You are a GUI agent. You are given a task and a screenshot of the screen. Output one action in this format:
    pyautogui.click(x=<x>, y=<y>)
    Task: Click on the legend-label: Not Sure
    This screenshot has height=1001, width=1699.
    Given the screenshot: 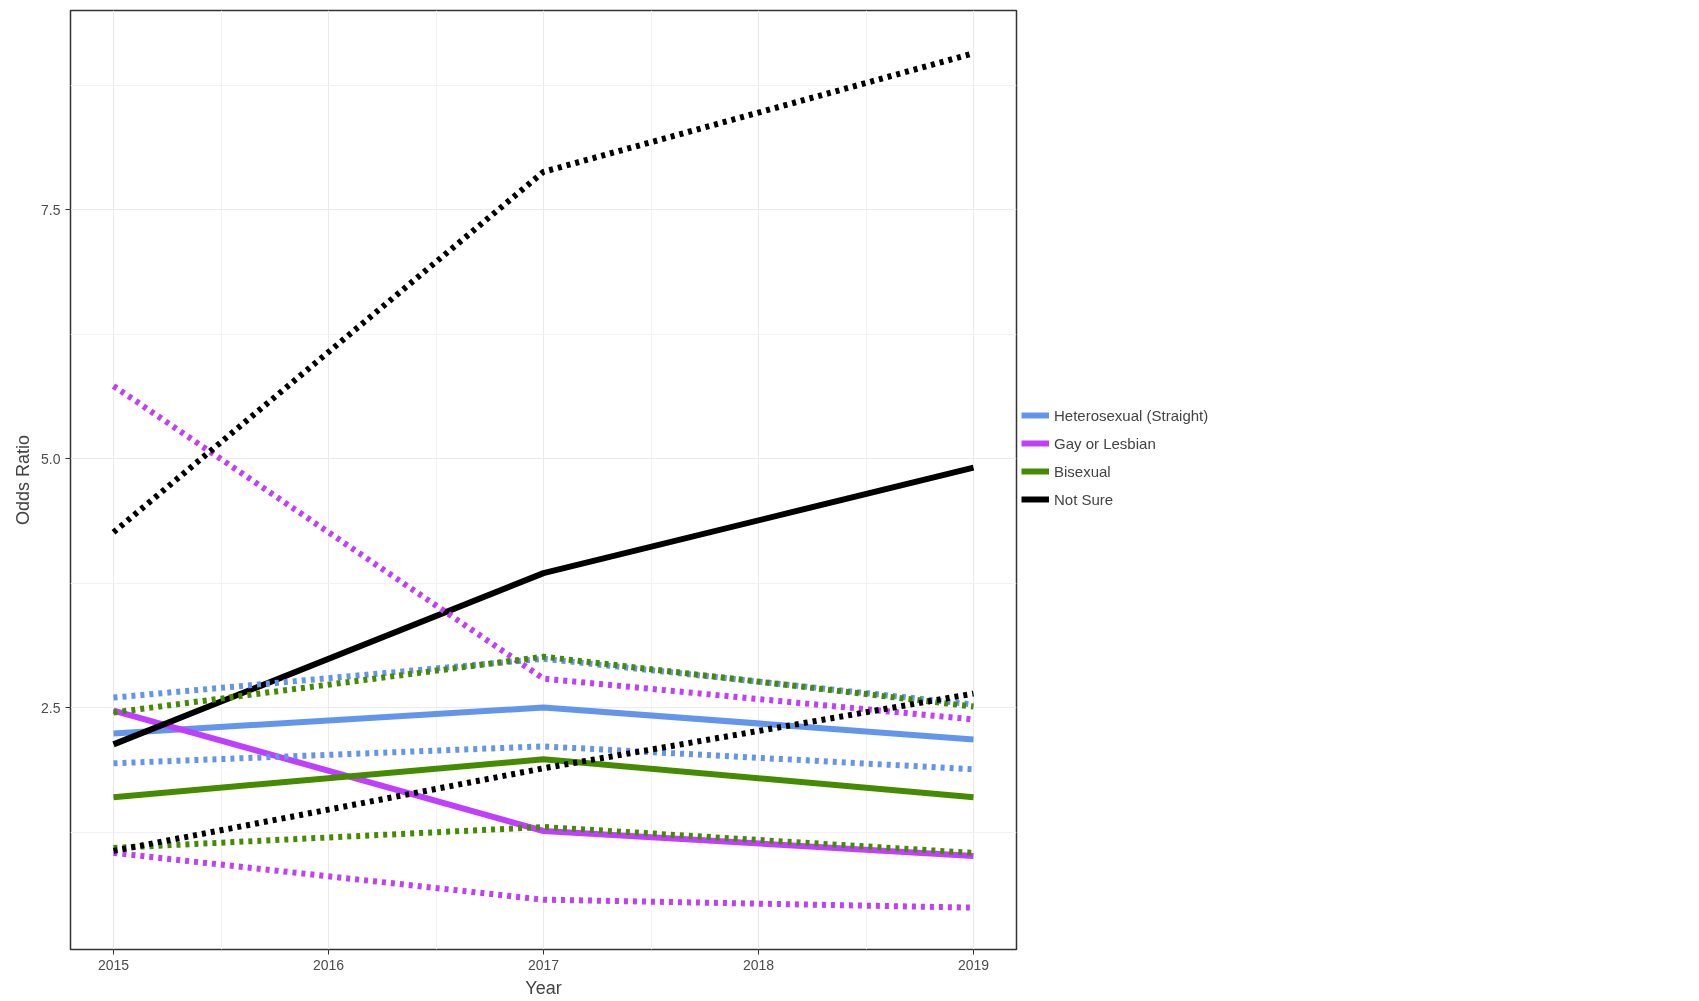 What is the action you would take?
    pyautogui.click(x=1084, y=499)
    